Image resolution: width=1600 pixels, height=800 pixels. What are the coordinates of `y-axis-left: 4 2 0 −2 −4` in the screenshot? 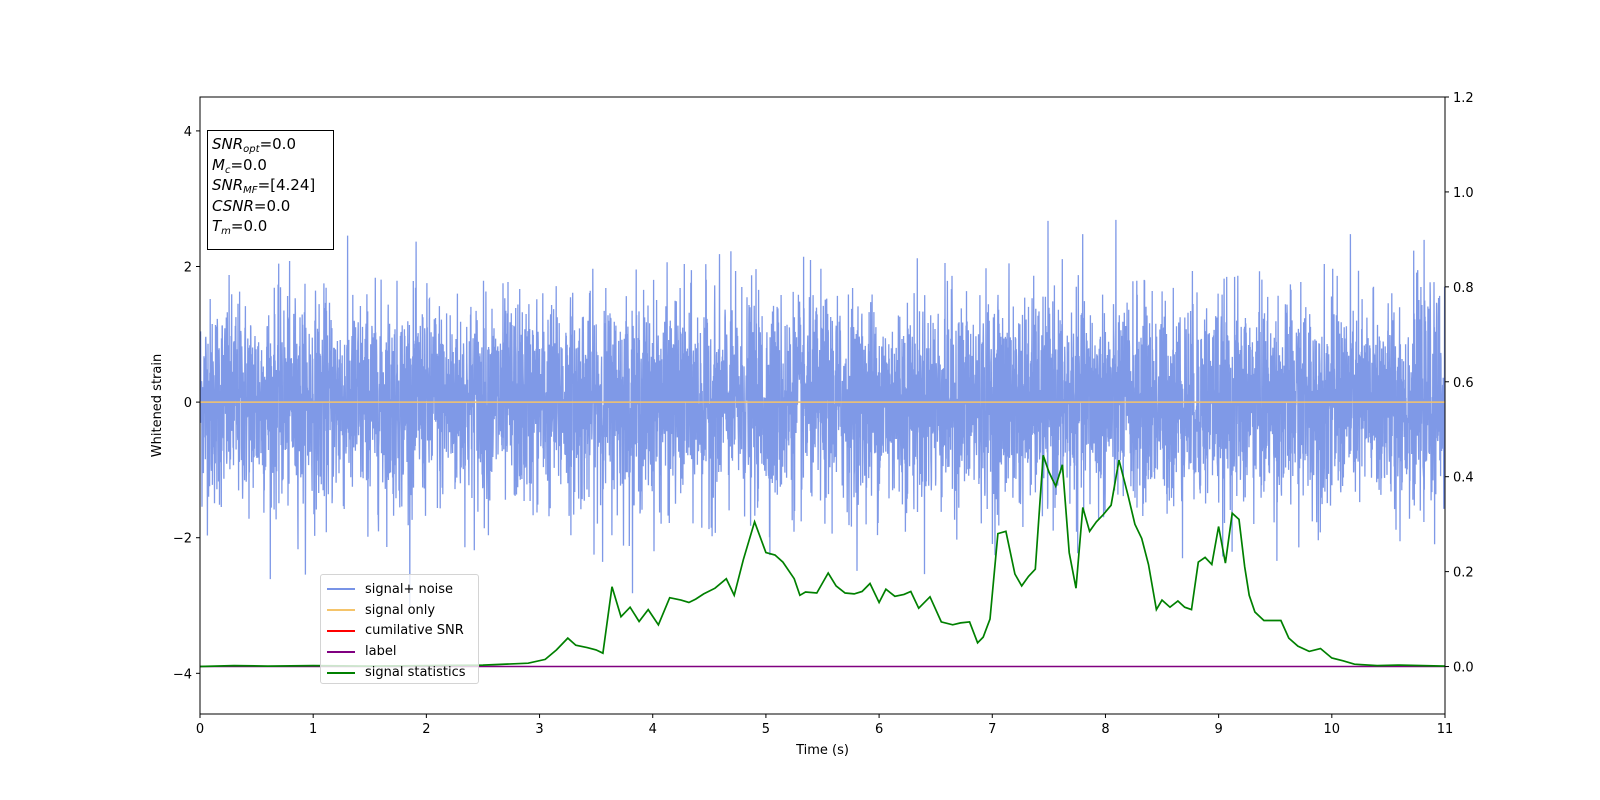 It's located at (186, 403).